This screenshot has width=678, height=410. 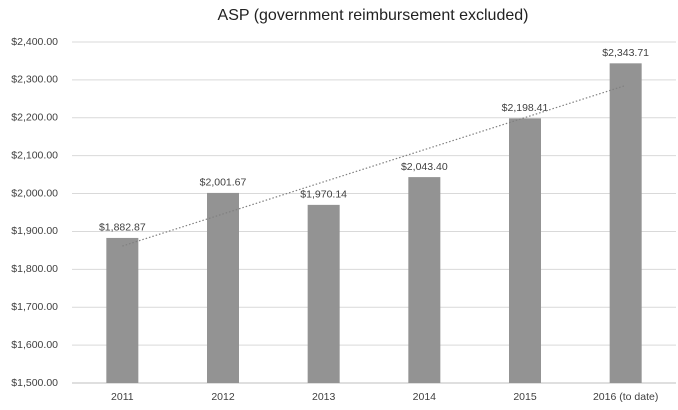 I want to click on y-tick-label: $2,100.00, so click(x=34, y=155).